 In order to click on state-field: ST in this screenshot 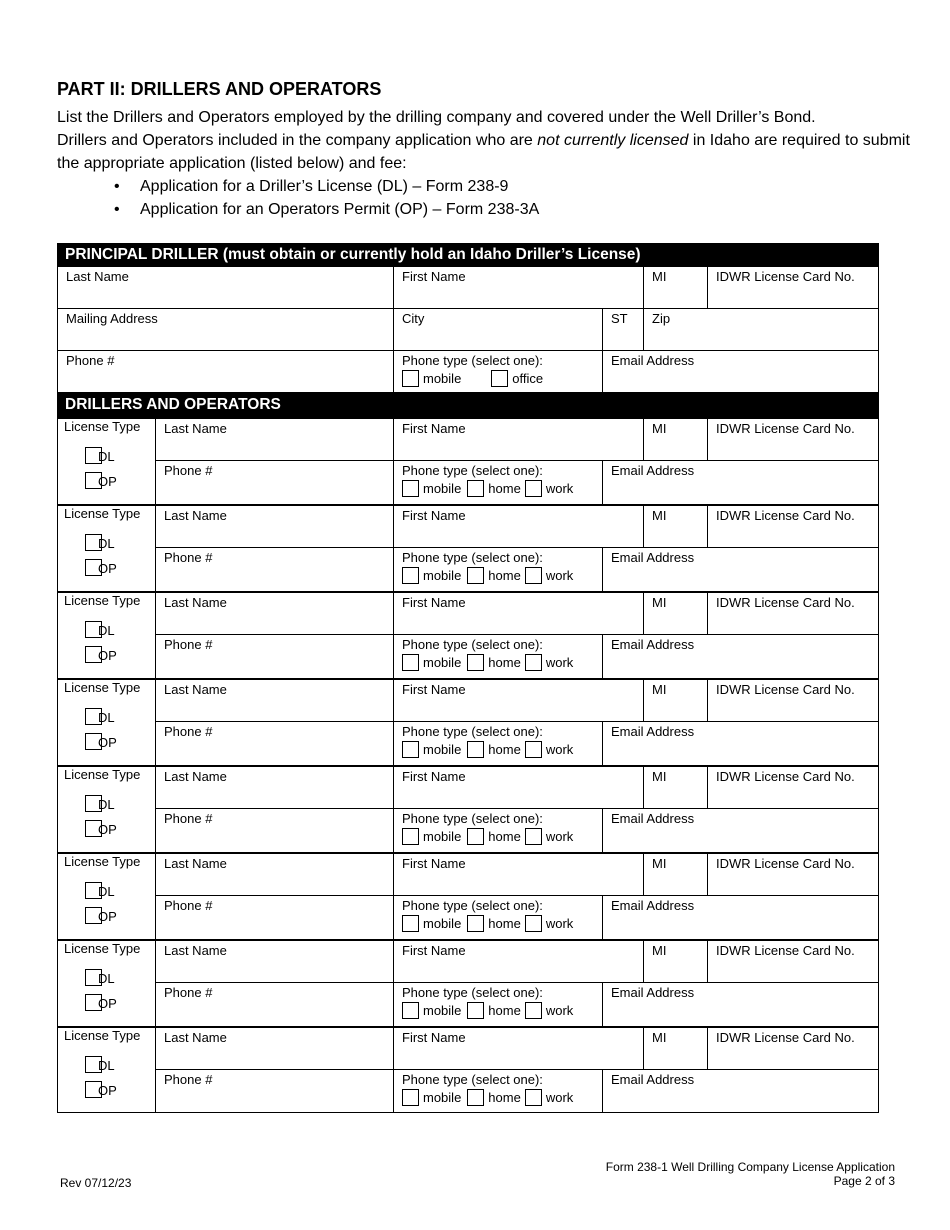, I will do `click(623, 329)`.